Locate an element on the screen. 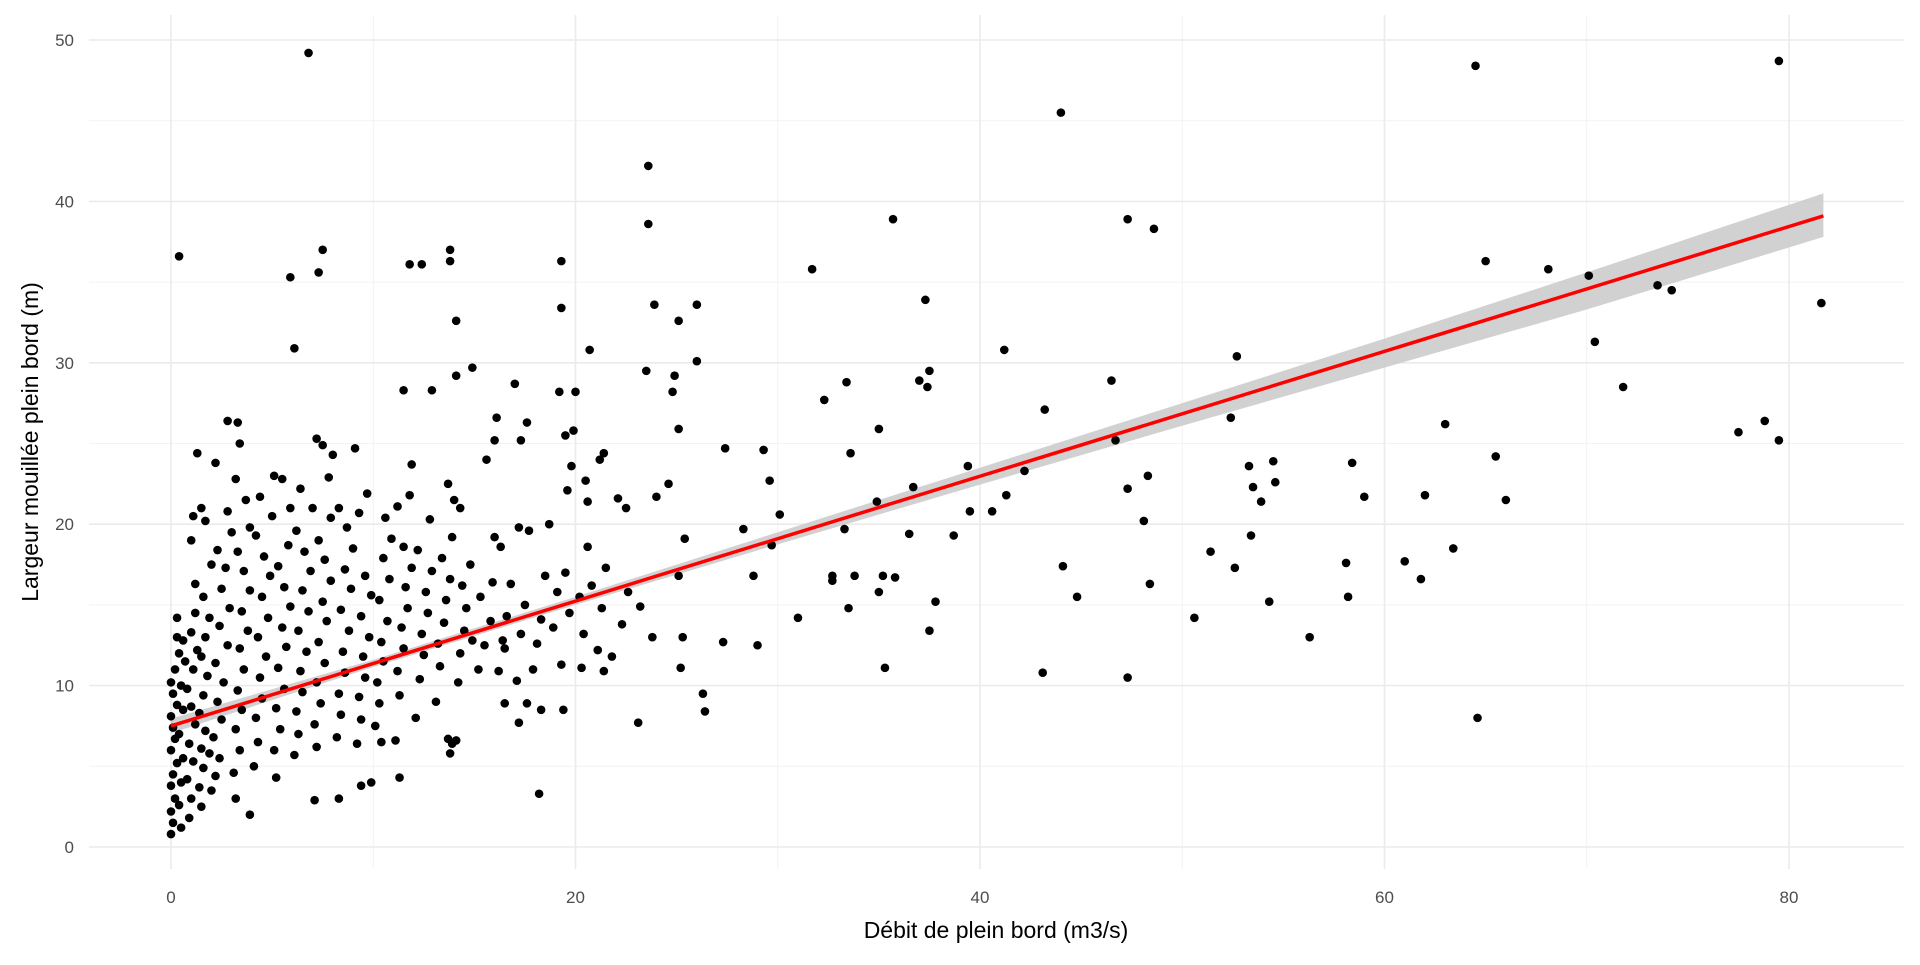 Image resolution: width=1920 pixels, height=965 pixels. x-axis-title: Débit de plein bord (m3/s) is located at coordinates (996, 930).